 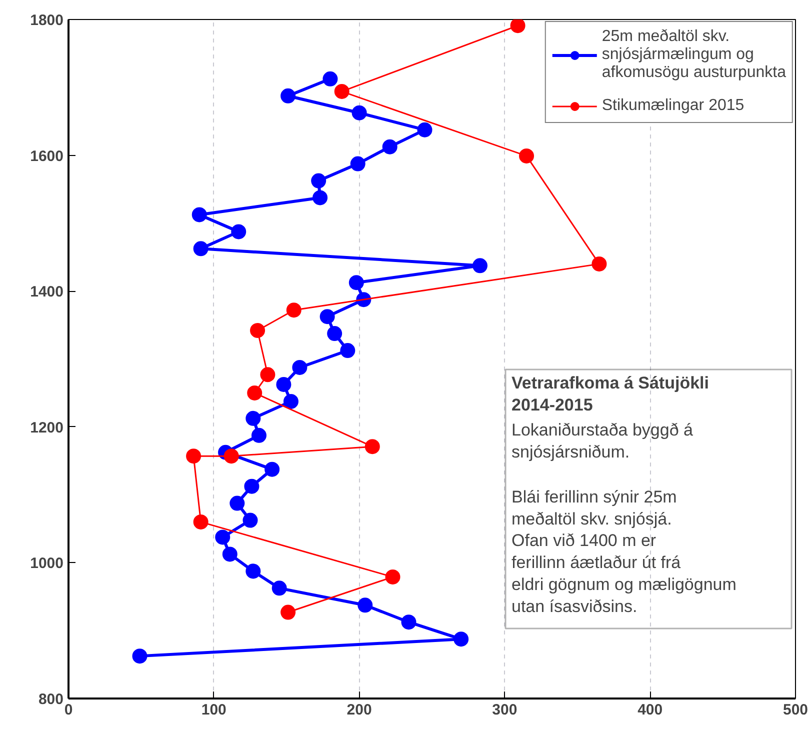 What do you see at coordinates (610, 394) in the screenshot?
I see `annotation: Vetrarafkoma á Sátujökli 2014-2015` at bounding box center [610, 394].